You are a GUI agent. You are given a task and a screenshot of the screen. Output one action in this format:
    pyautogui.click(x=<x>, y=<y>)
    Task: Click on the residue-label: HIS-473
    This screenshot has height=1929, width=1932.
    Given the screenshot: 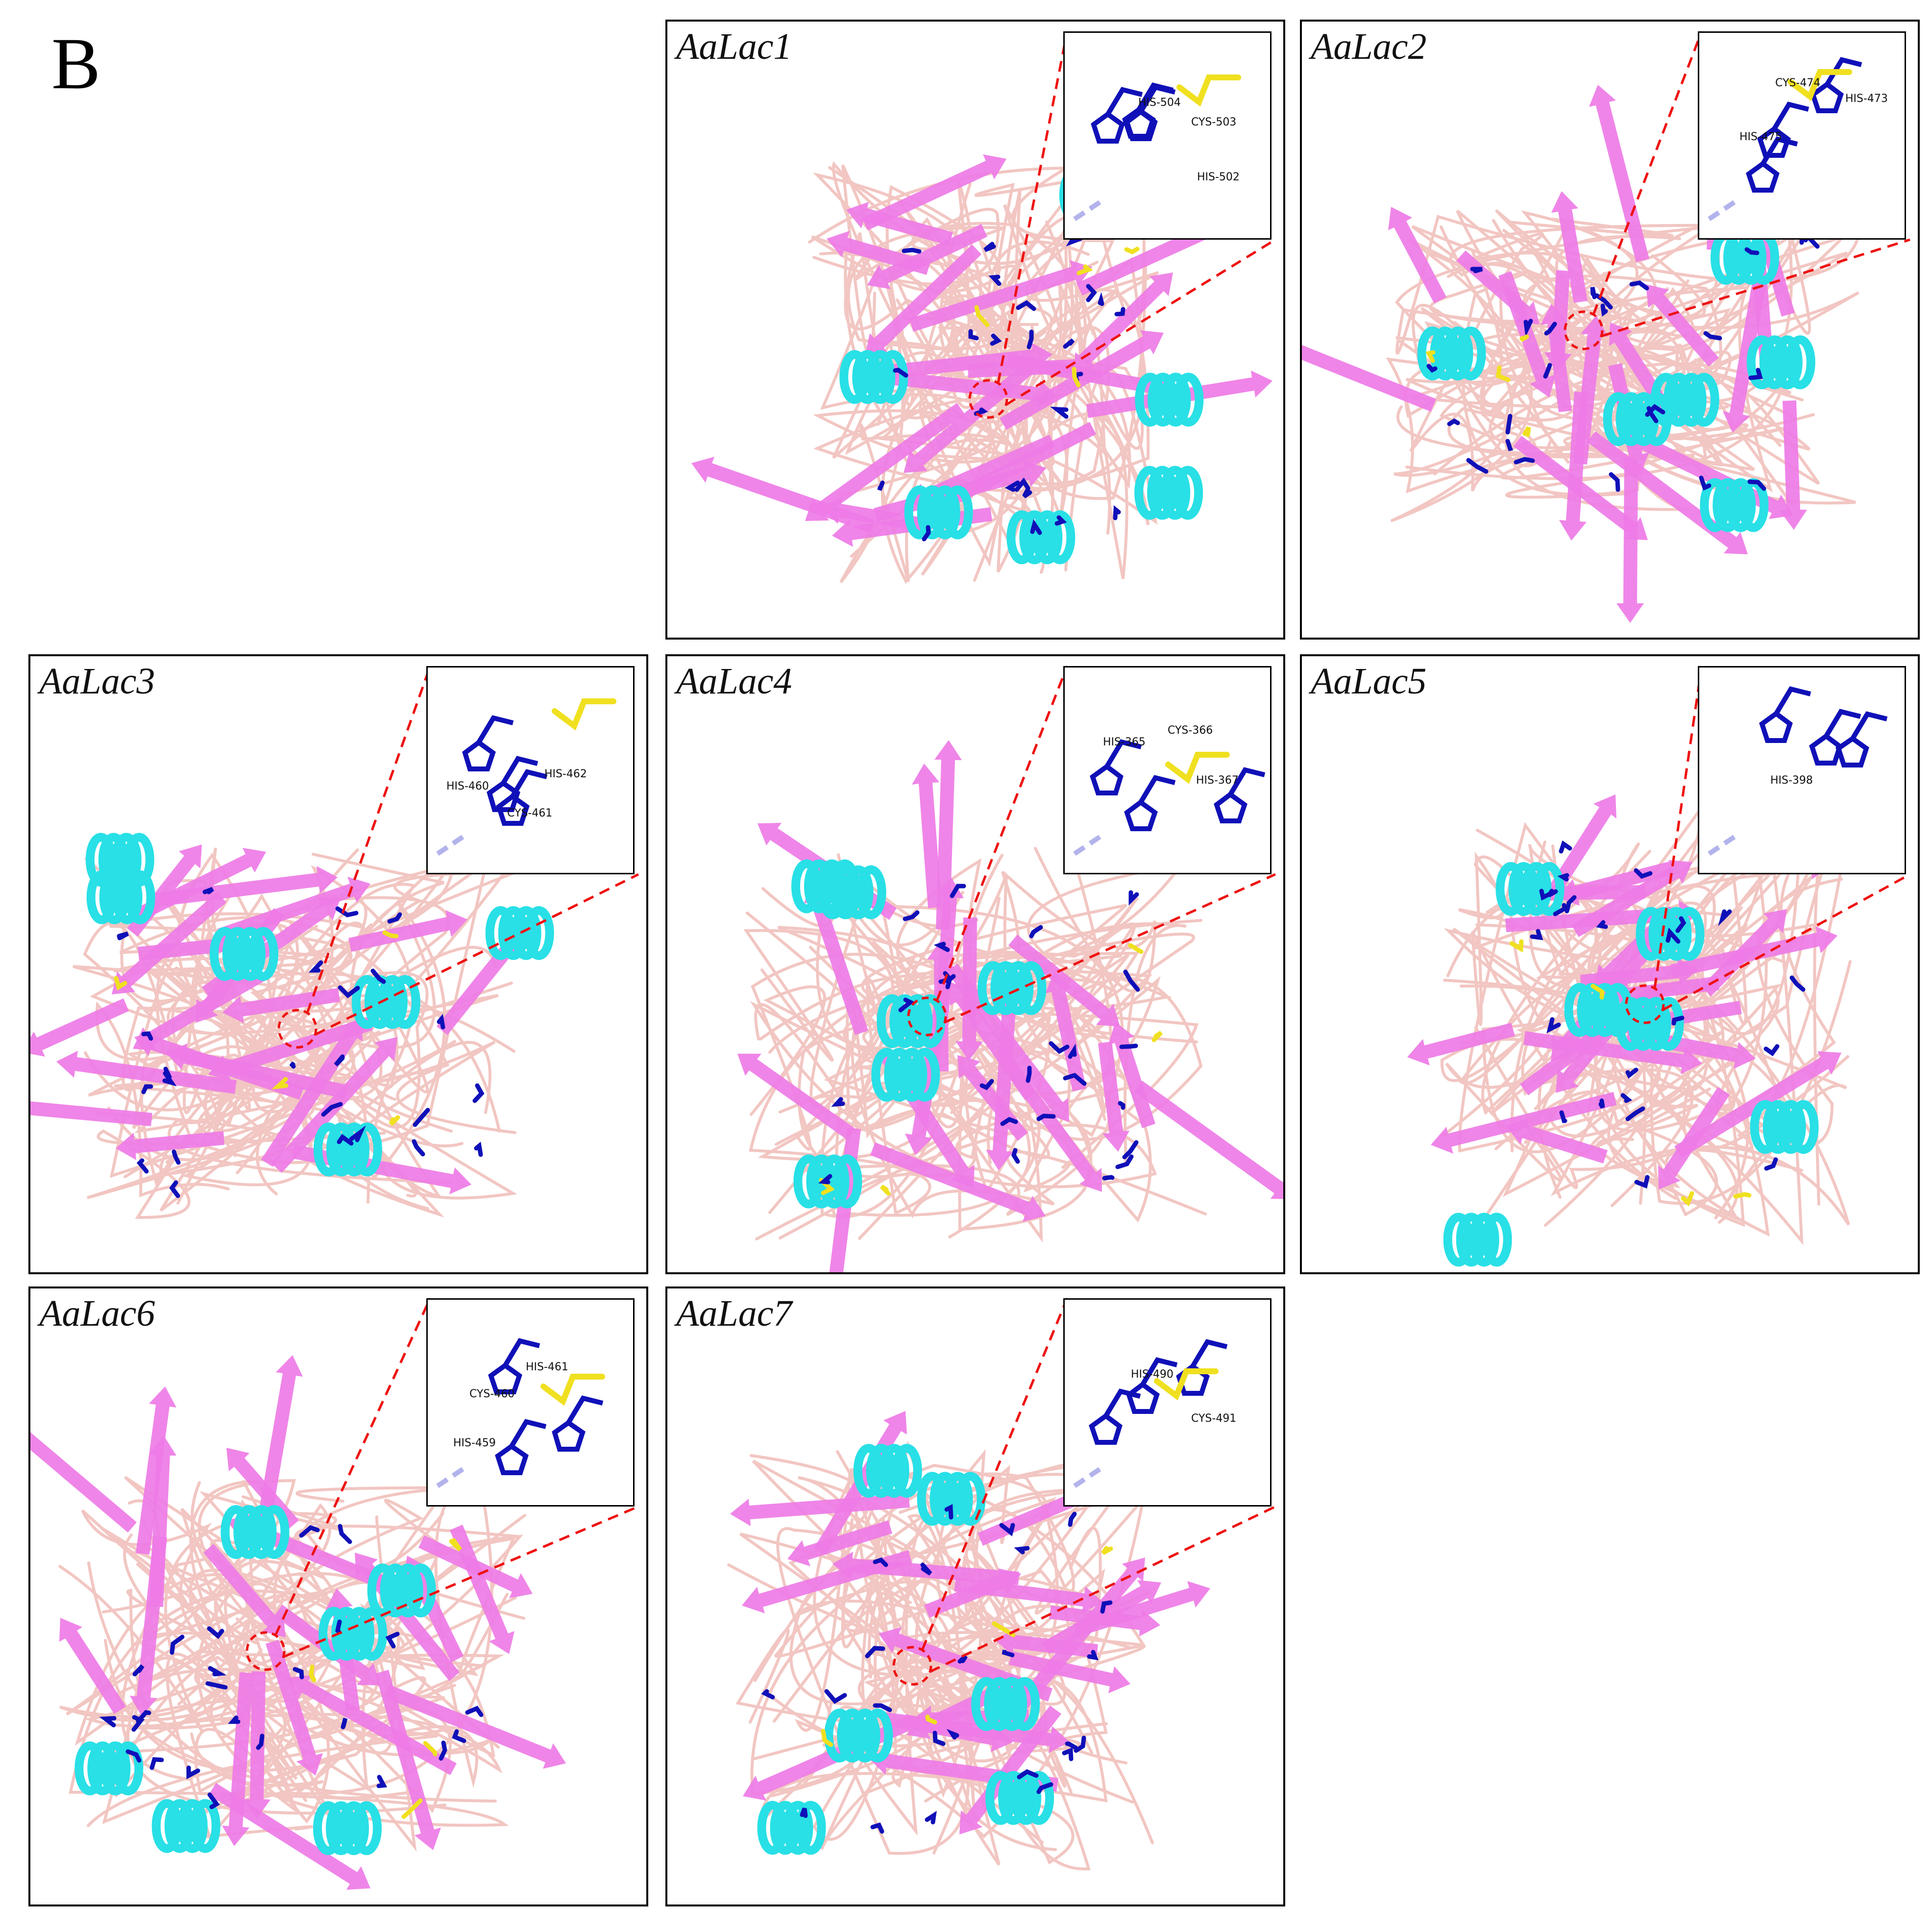 What is the action you would take?
    pyautogui.click(x=1866, y=99)
    